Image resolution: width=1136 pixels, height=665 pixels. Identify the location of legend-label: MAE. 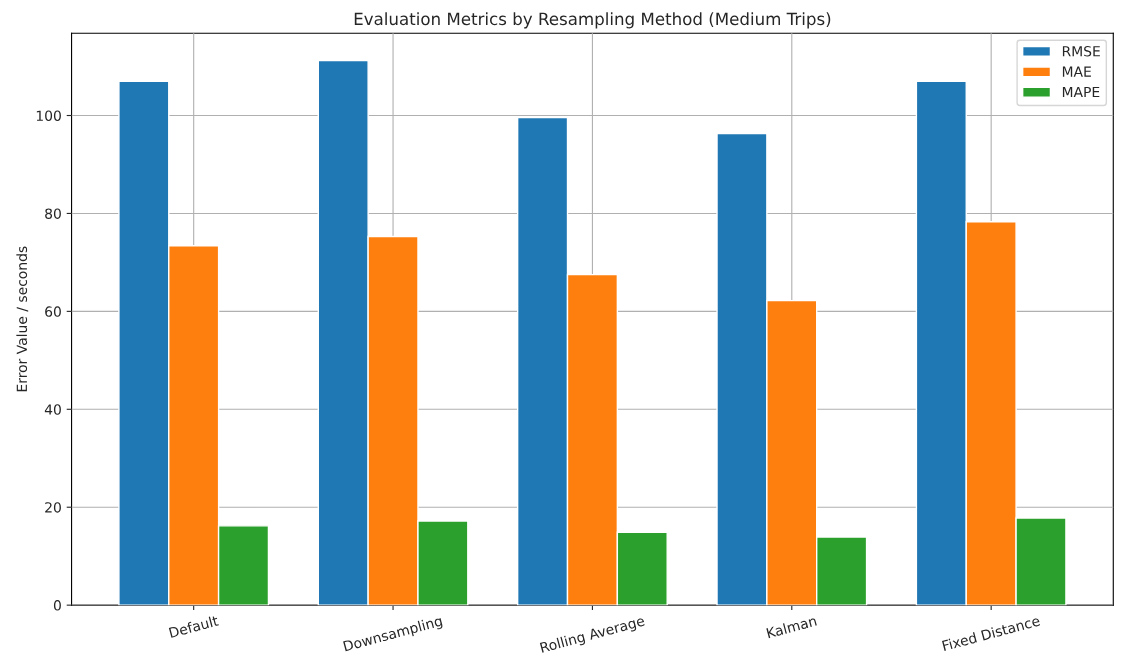
(1076, 71).